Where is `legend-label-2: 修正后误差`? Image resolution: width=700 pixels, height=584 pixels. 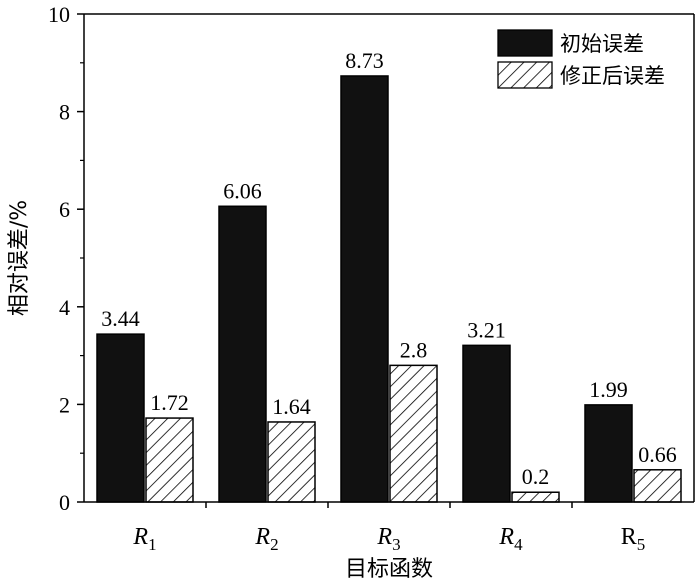
legend-label-2: 修正后误差 is located at coordinates (612, 76).